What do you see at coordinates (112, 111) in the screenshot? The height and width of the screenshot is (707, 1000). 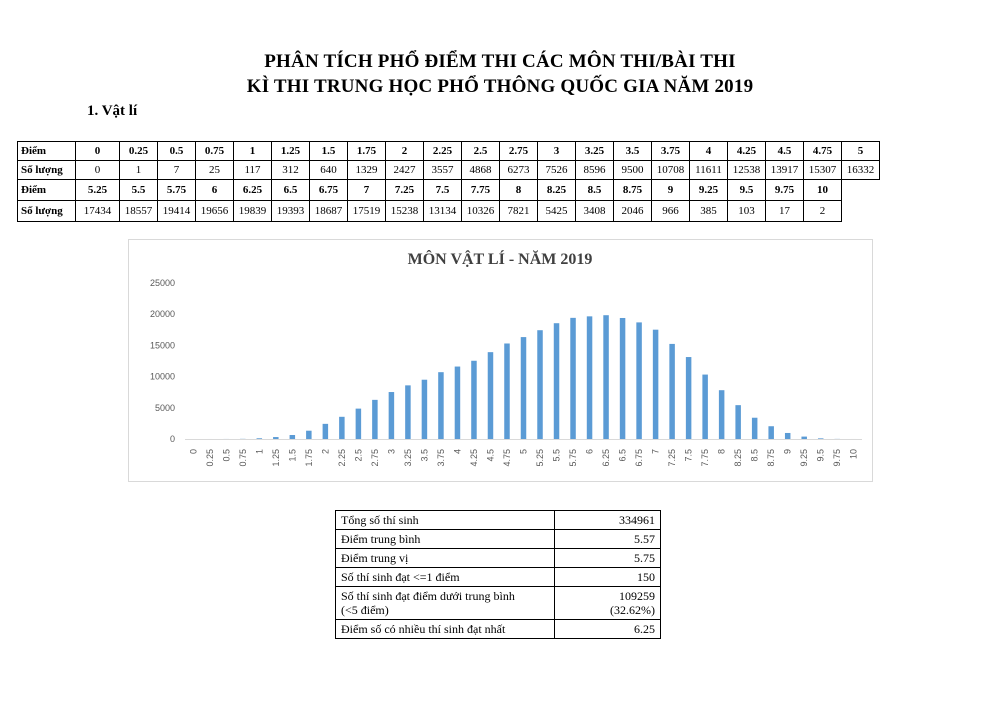 I see `section-heading: 1. Vật lí` at bounding box center [112, 111].